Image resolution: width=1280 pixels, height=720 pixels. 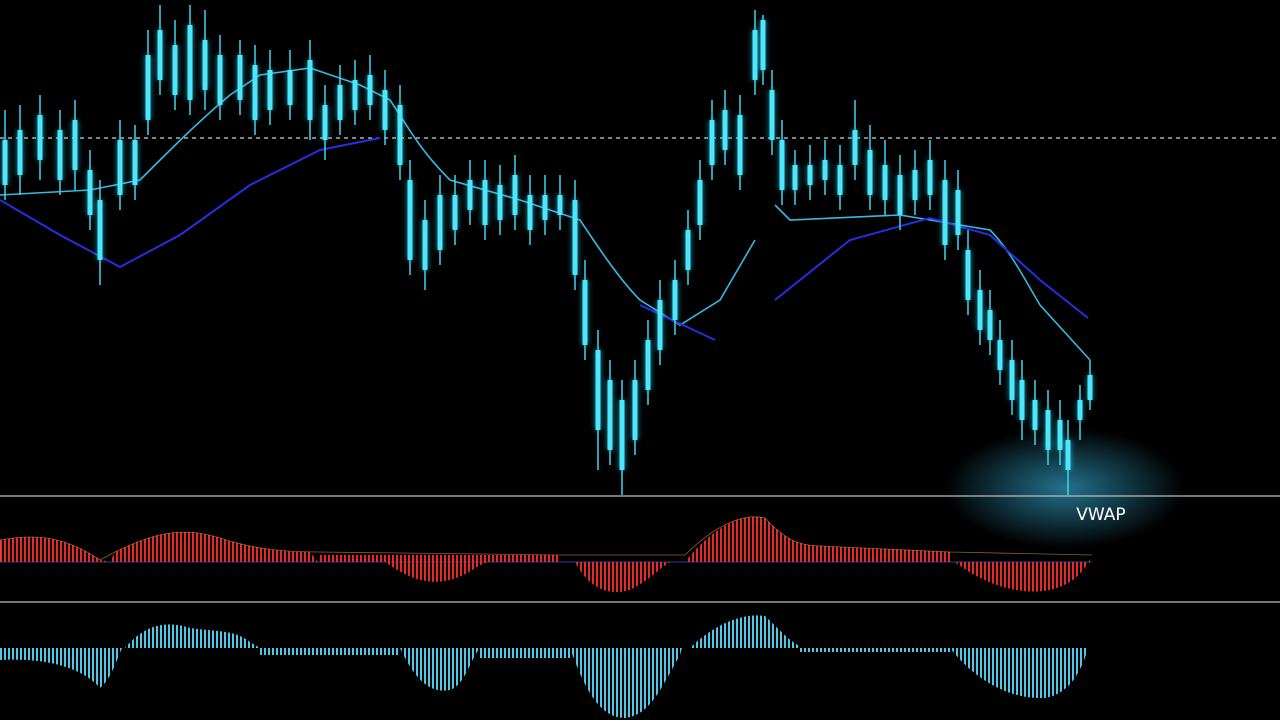 I want to click on red-oscillator-edge, so click(x=546, y=539).